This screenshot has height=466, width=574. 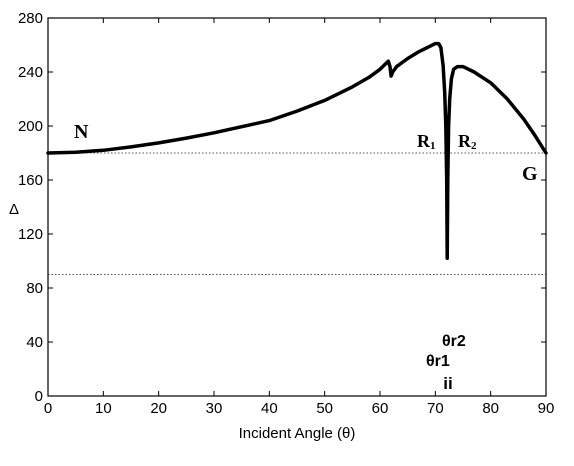 I want to click on x-tick-label: 50, so click(x=324, y=408).